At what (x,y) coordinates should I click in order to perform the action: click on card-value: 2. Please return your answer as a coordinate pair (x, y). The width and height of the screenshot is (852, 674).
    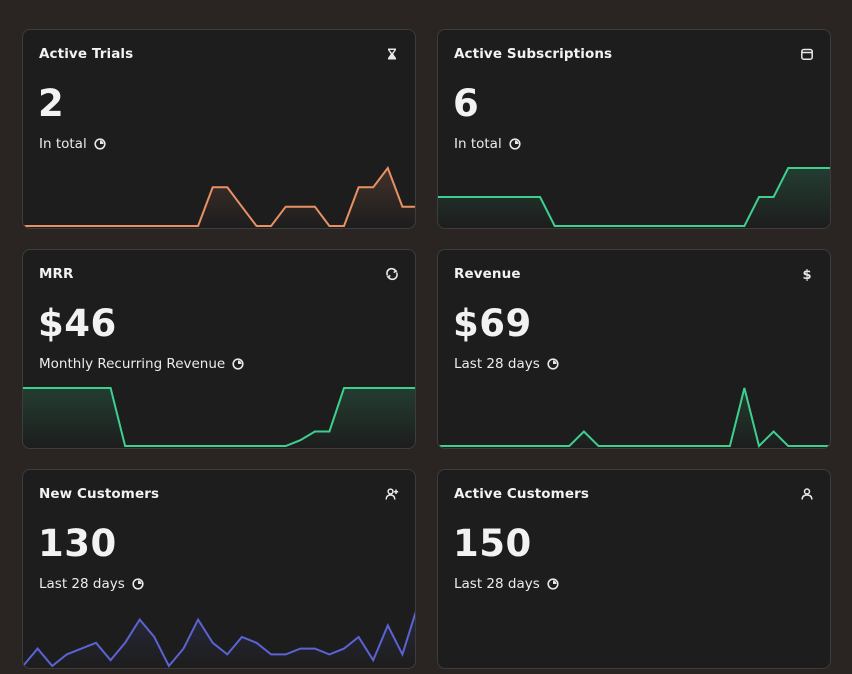
    Looking at the image, I should click on (51, 103).